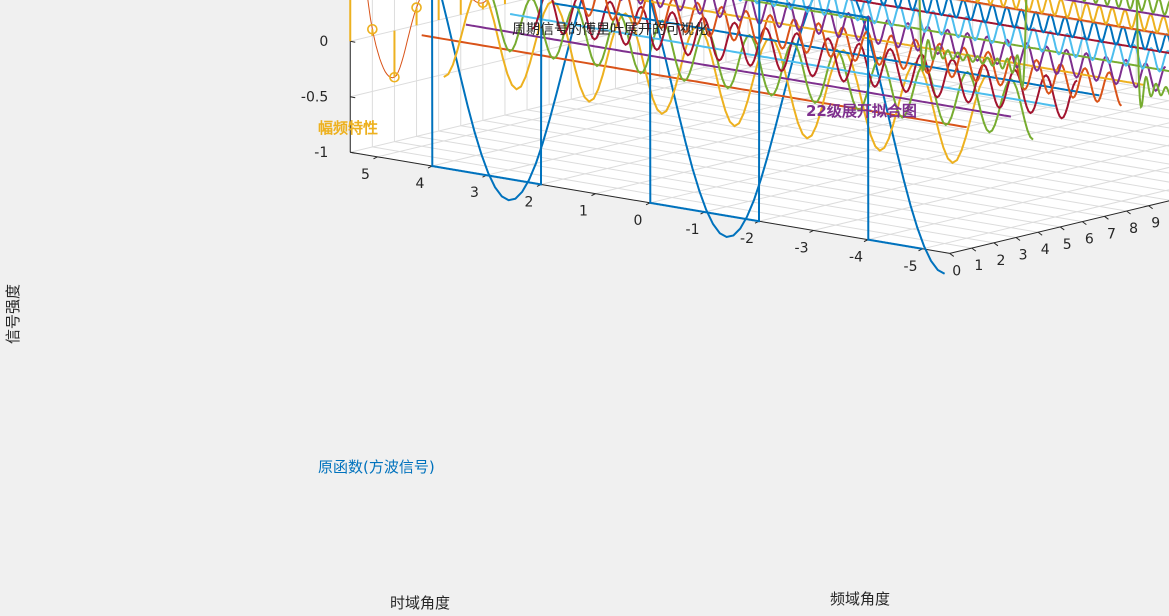 This screenshot has height=616, width=1169. What do you see at coordinates (420, 603) in the screenshot?
I see `x-axis-label: 时域角度` at bounding box center [420, 603].